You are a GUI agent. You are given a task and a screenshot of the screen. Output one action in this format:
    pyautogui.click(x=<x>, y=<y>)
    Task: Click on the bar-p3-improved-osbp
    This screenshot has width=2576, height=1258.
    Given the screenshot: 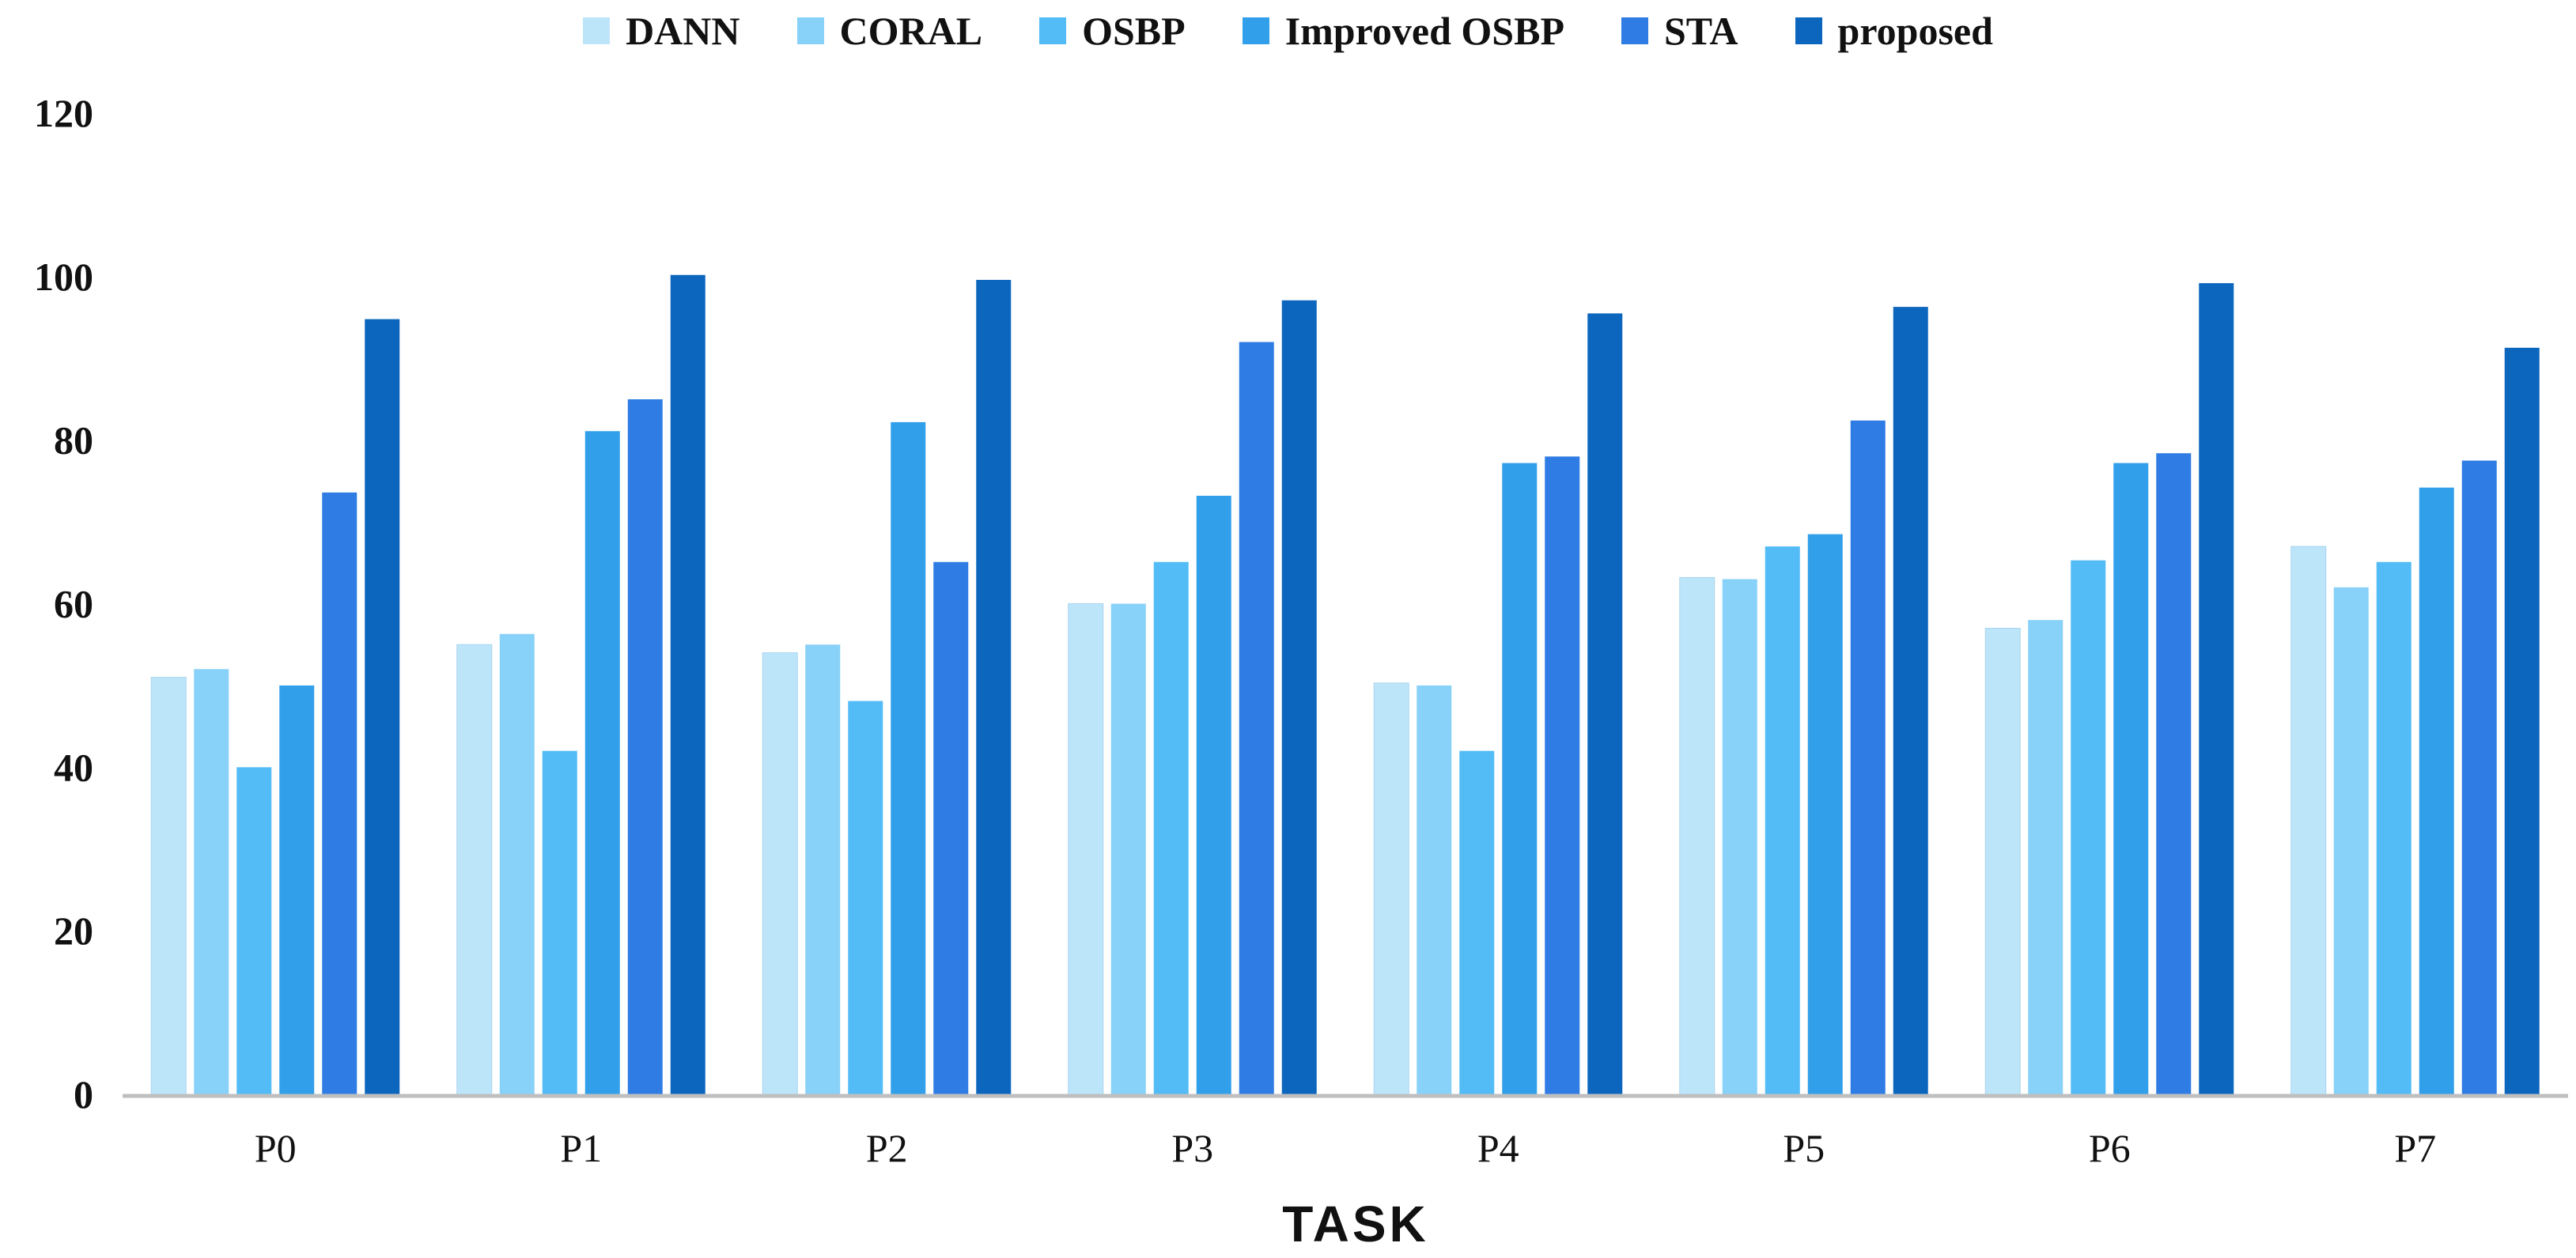 What is the action you would take?
    pyautogui.click(x=1214, y=794)
    